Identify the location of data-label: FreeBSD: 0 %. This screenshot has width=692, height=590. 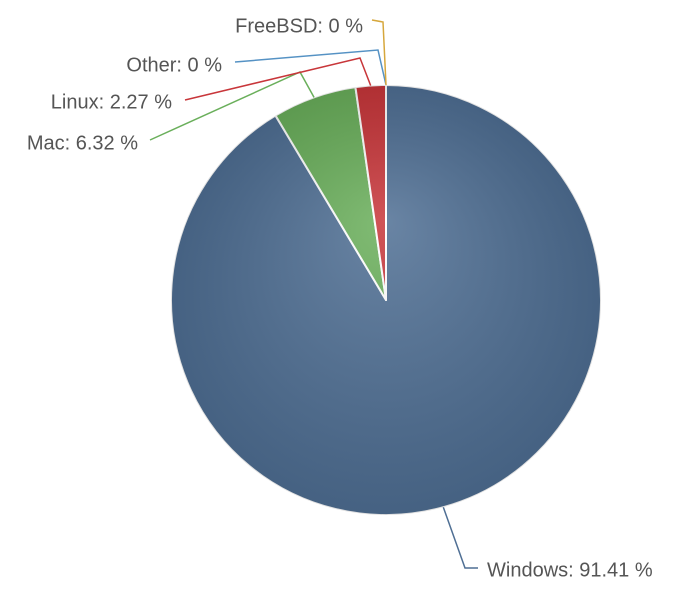
(299, 26).